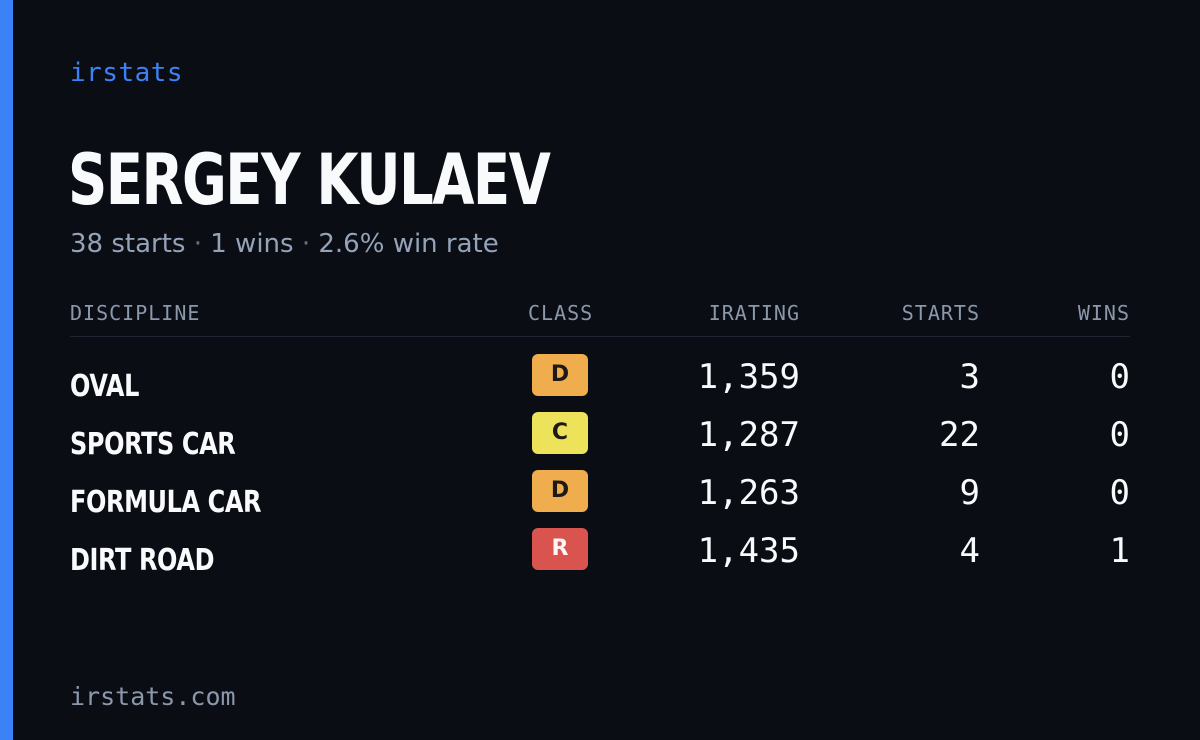 The height and width of the screenshot is (740, 1200). Describe the element at coordinates (6, 370) in the screenshot. I see `accent-bar` at that location.